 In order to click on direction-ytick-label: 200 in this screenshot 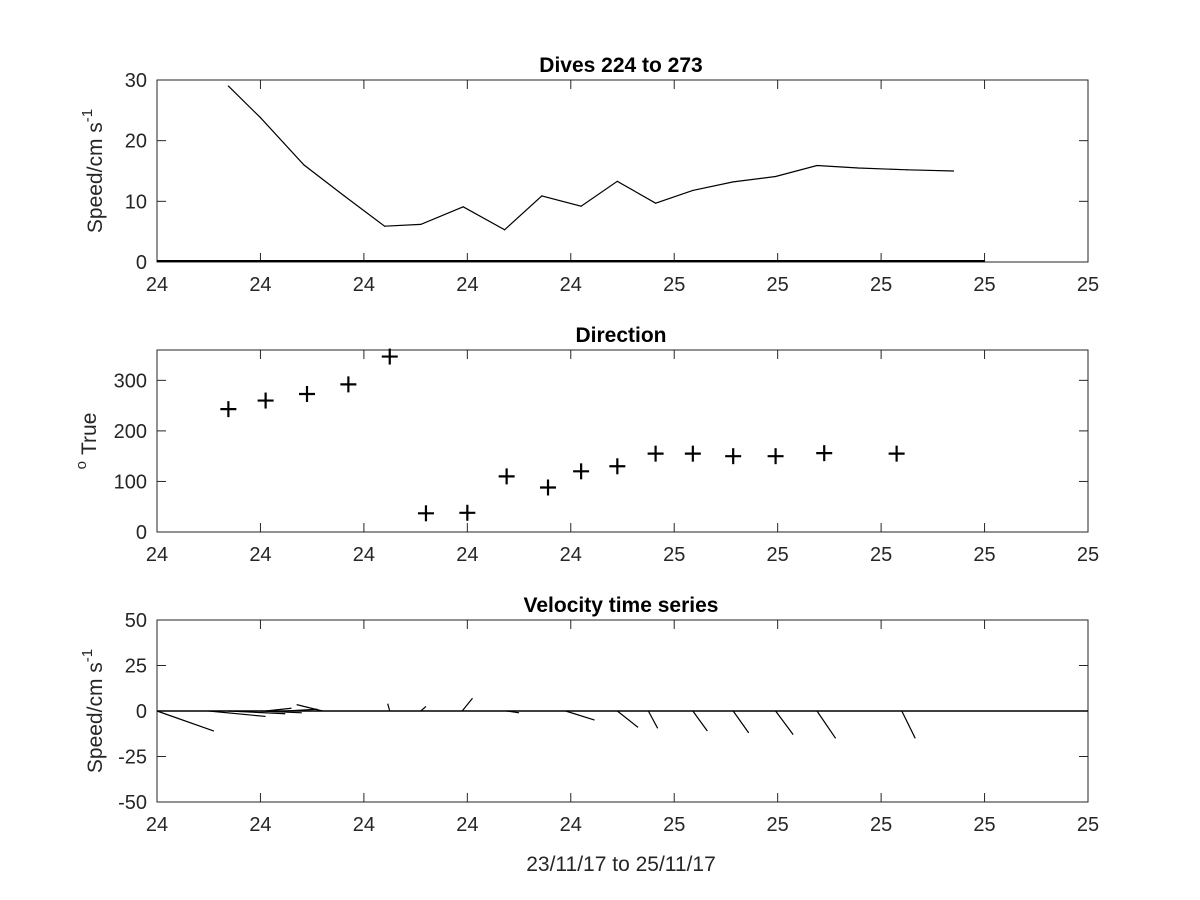, I will do `click(130, 432)`.